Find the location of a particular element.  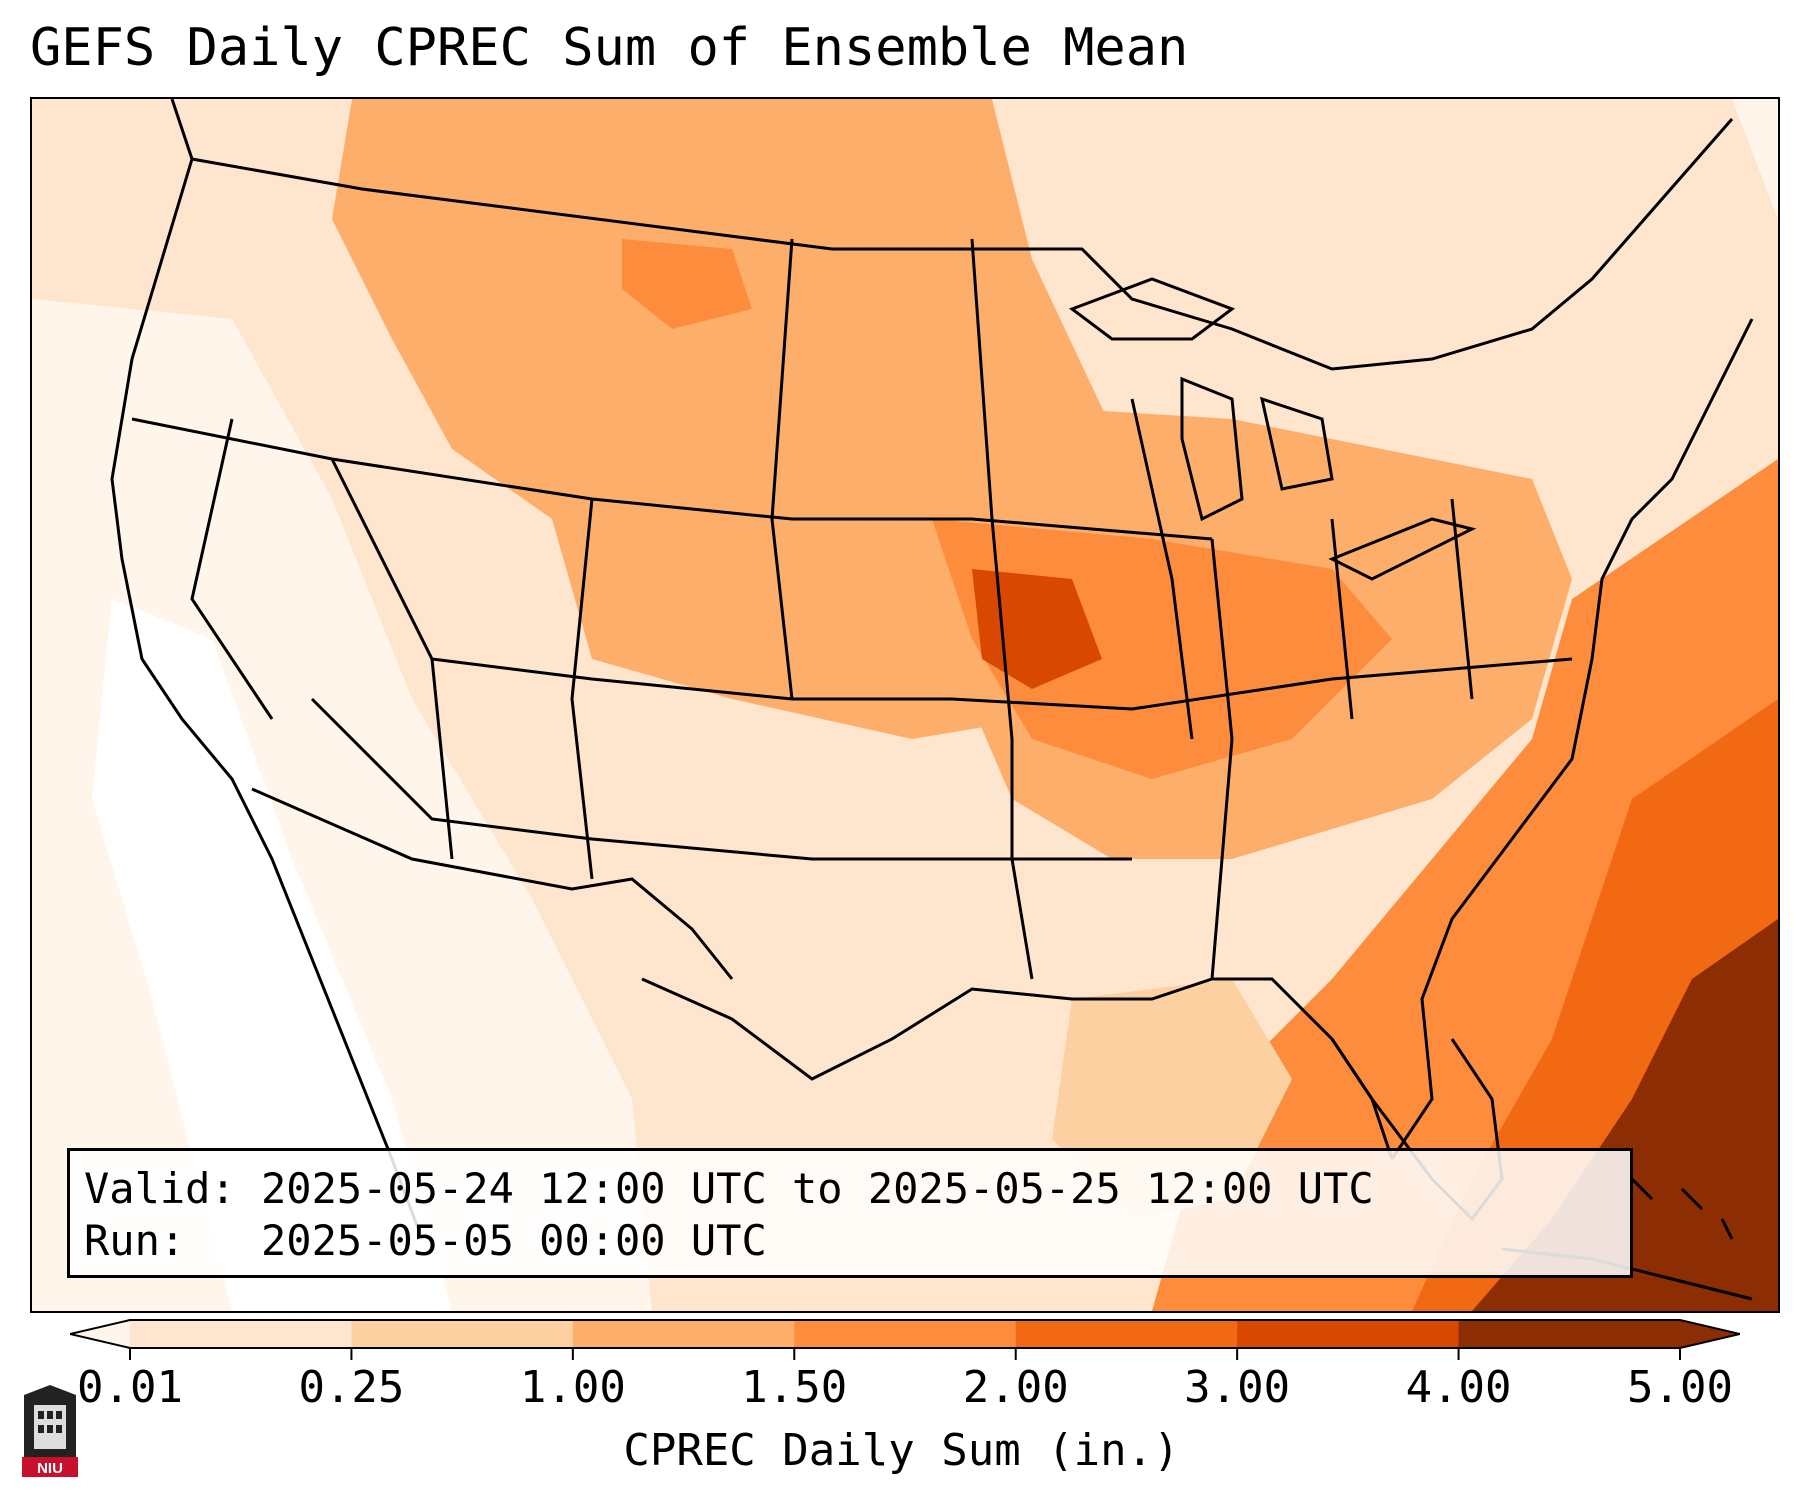

map-title: GEFS Daily CPREC Sum of Ensemble Mean is located at coordinates (609, 48).